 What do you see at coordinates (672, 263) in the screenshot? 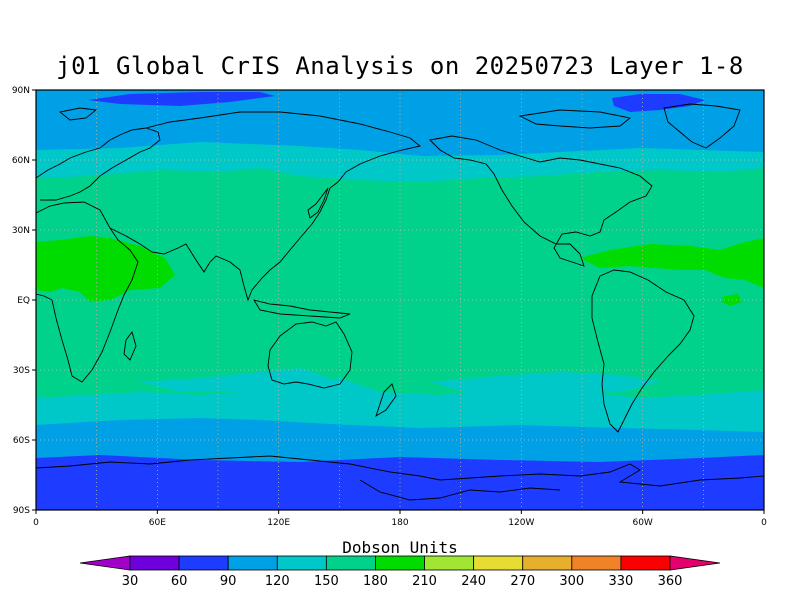
I see `band-180-210-atlantic` at bounding box center [672, 263].